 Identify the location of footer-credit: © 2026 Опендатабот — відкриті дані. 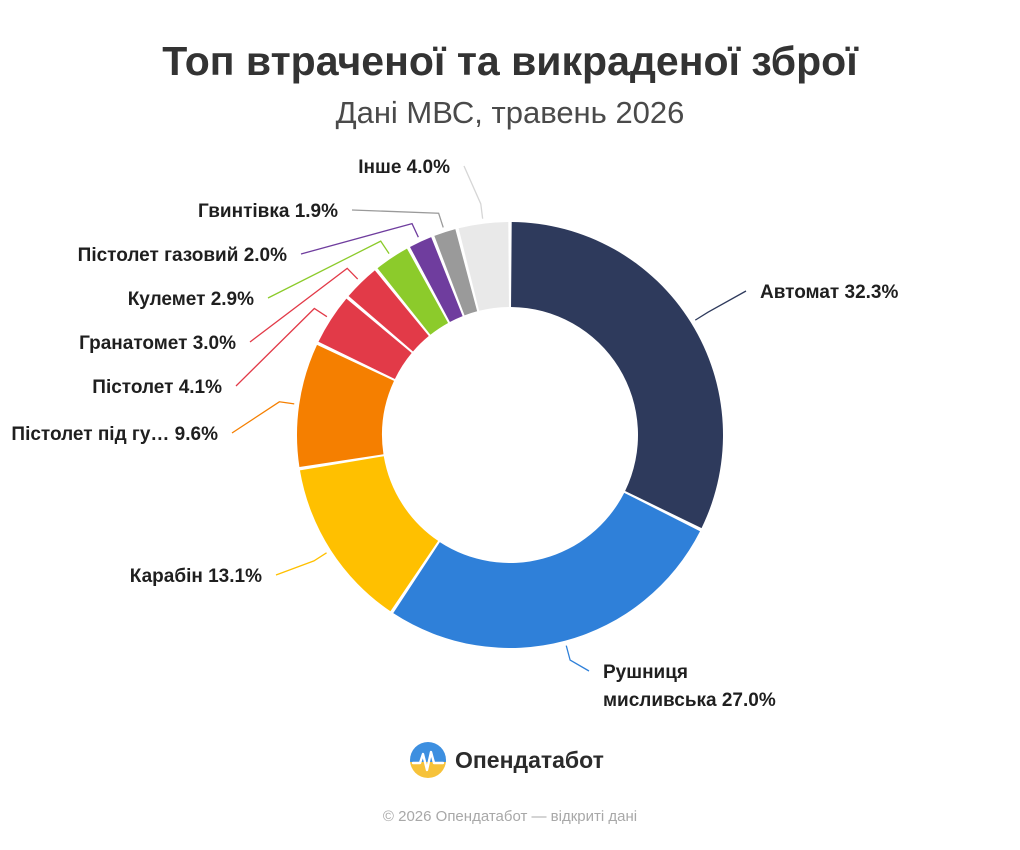
(510, 816).